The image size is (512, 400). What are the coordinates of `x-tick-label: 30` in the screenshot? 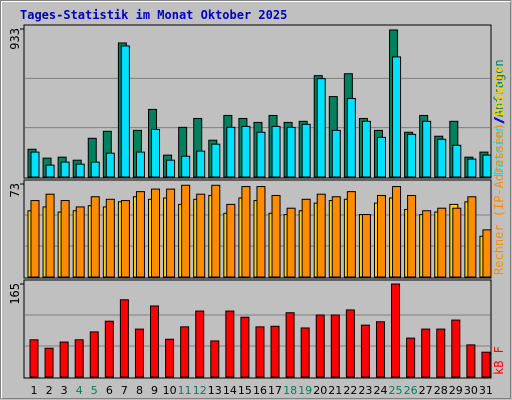 It's located at (471, 390).